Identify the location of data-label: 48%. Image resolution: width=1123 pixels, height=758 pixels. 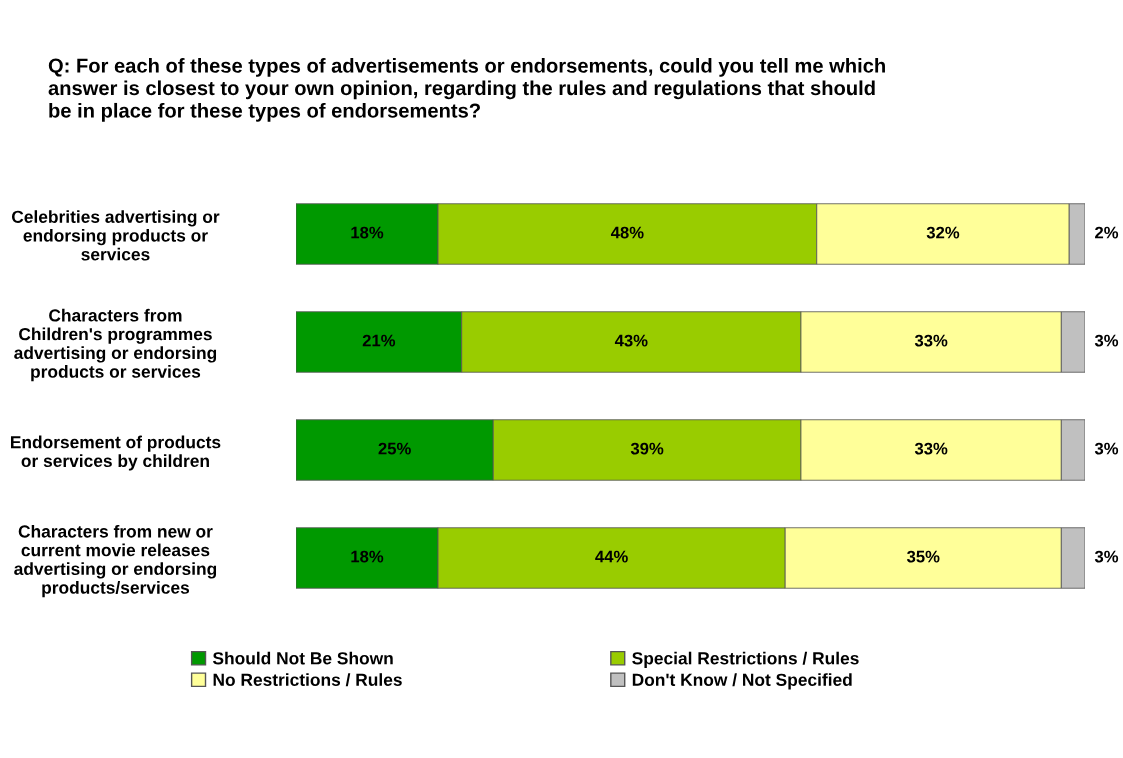
(627, 232).